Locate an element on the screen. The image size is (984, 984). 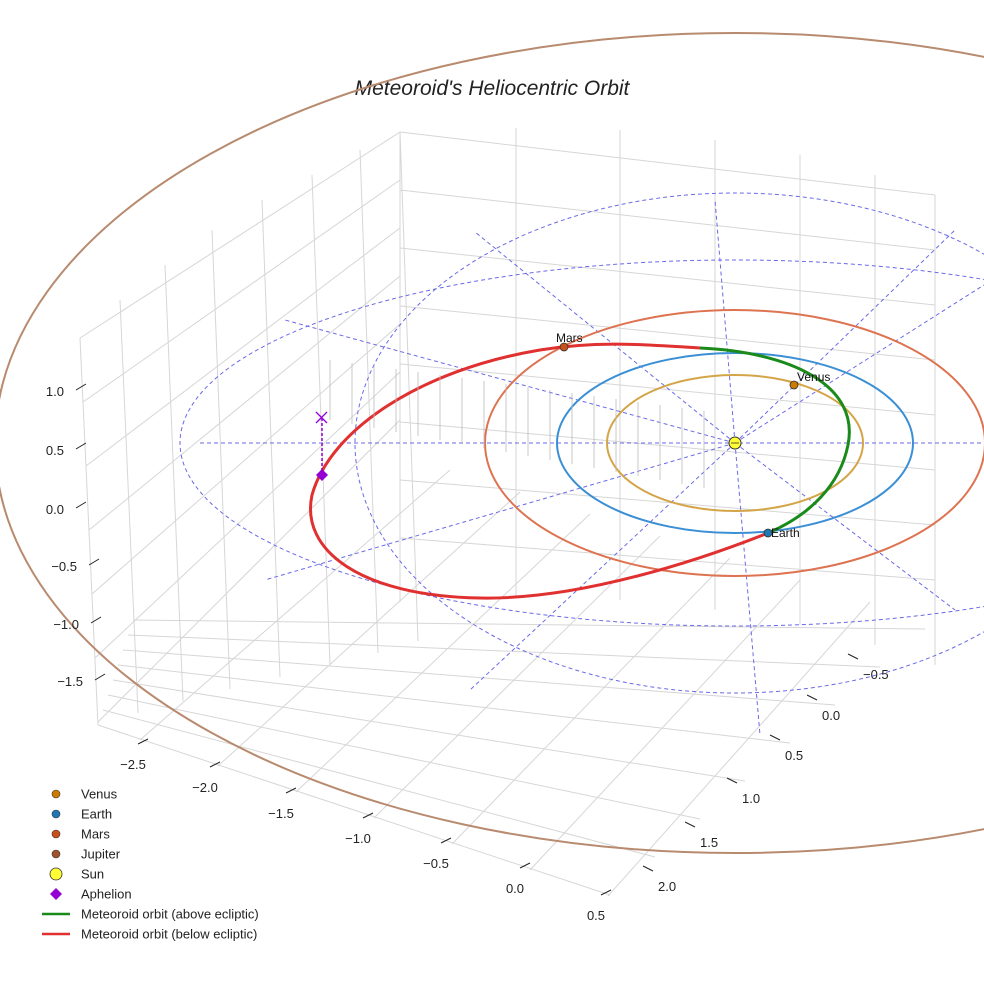
x-tick-label: −2.0 is located at coordinates (205, 787).